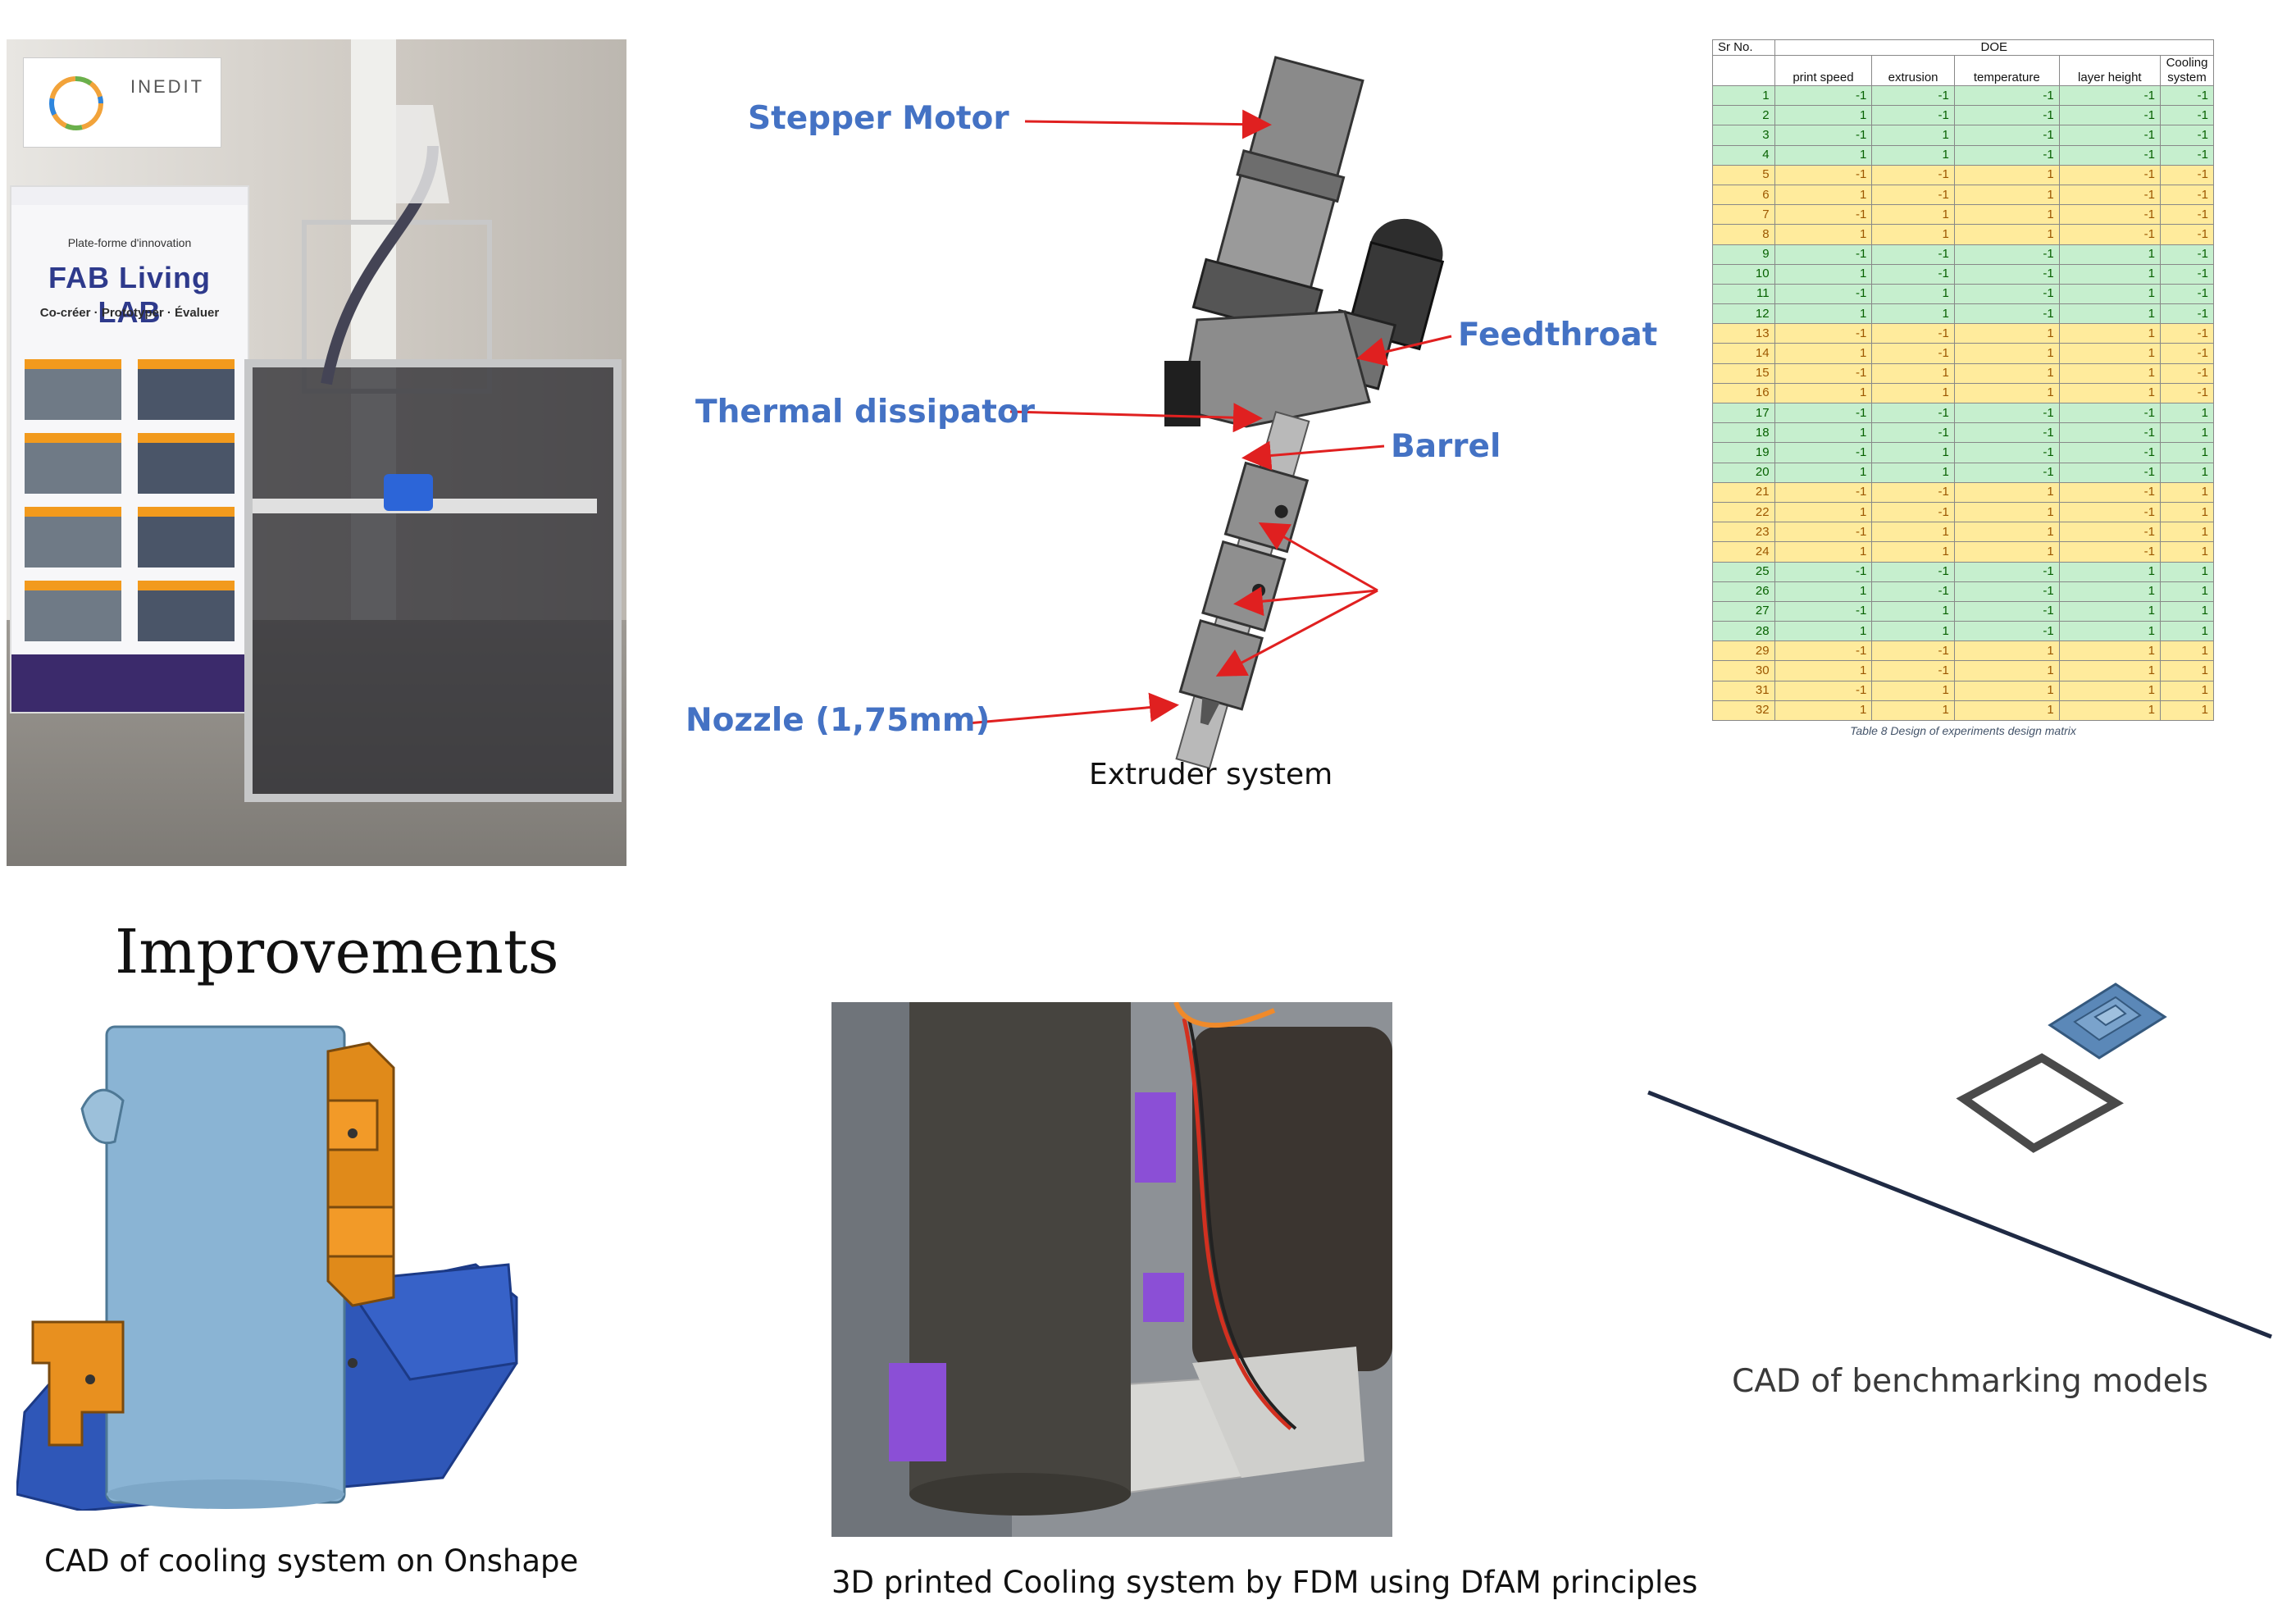 The width and height of the screenshot is (2296, 1600). What do you see at coordinates (1960, 1157) in the screenshot?
I see `benchmark-models-render` at bounding box center [1960, 1157].